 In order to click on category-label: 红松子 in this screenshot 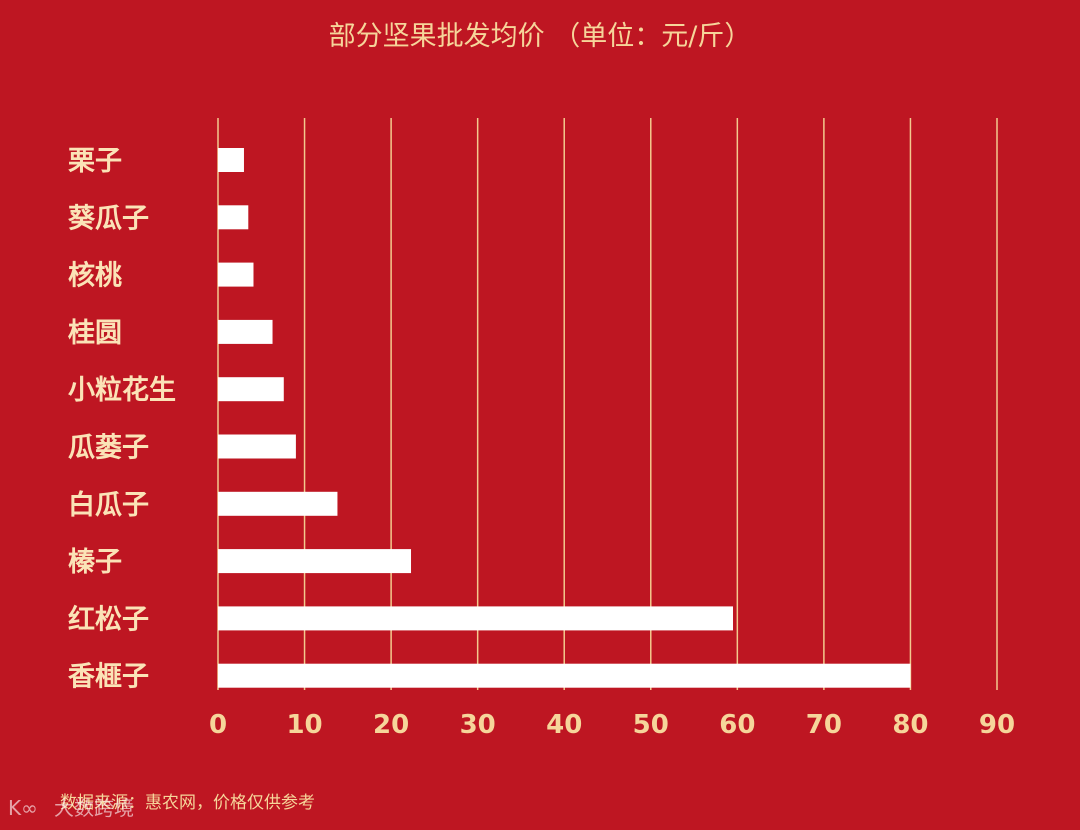, I will do `click(108, 619)`.